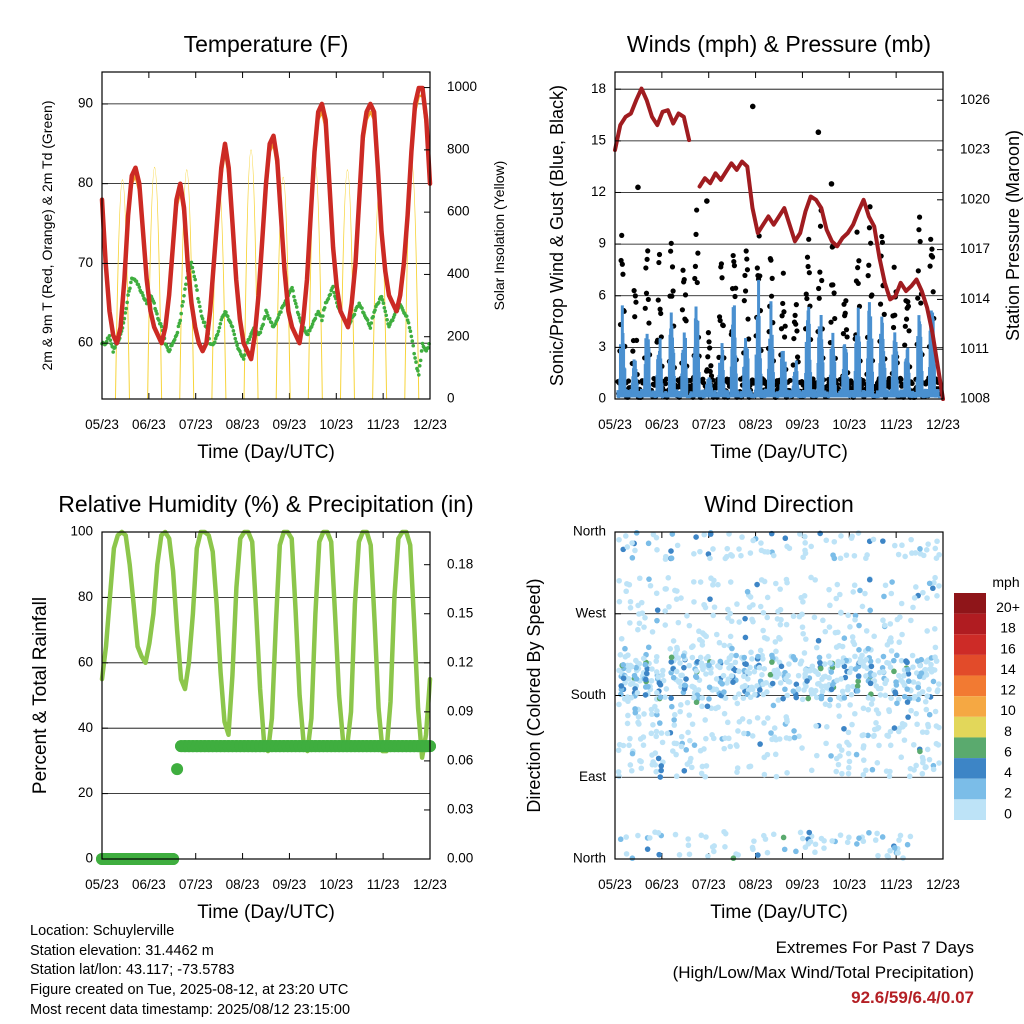 This screenshot has width=1024, height=1024. Describe the element at coordinates (85, 262) in the screenshot. I see `y-tick-label: 70` at that location.